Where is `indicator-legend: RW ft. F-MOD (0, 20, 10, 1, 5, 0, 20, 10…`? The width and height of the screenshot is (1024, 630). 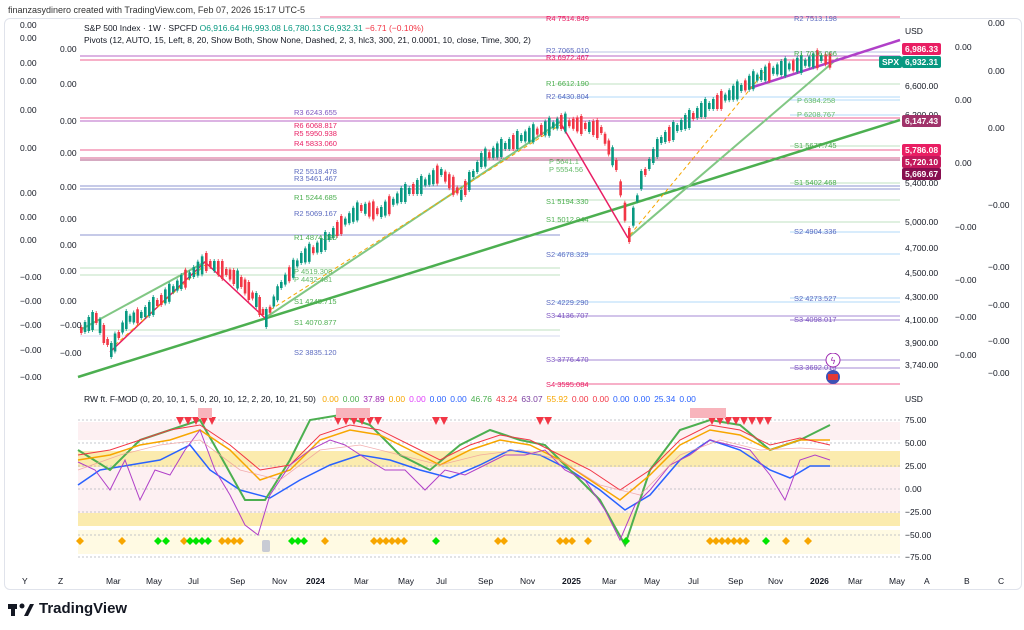 indicator-legend: RW ft. F-MOD (0, 20, 10, 1, 5, 0, 20, 10… is located at coordinates (394, 399).